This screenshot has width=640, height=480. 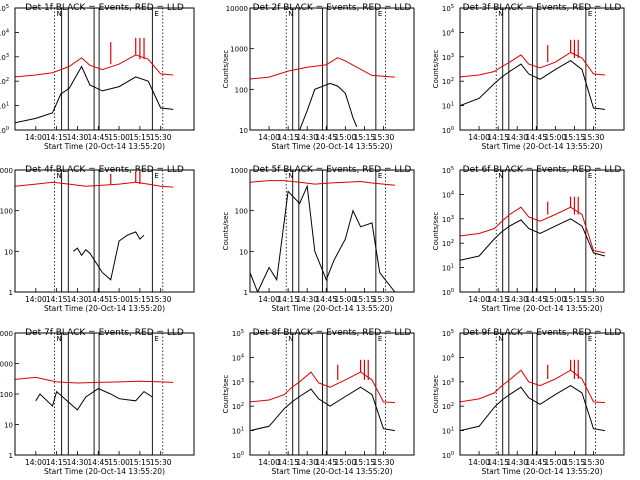 What do you see at coordinates (237, 9) in the screenshot?
I see `y-tick-label: 10000` at bounding box center [237, 9].